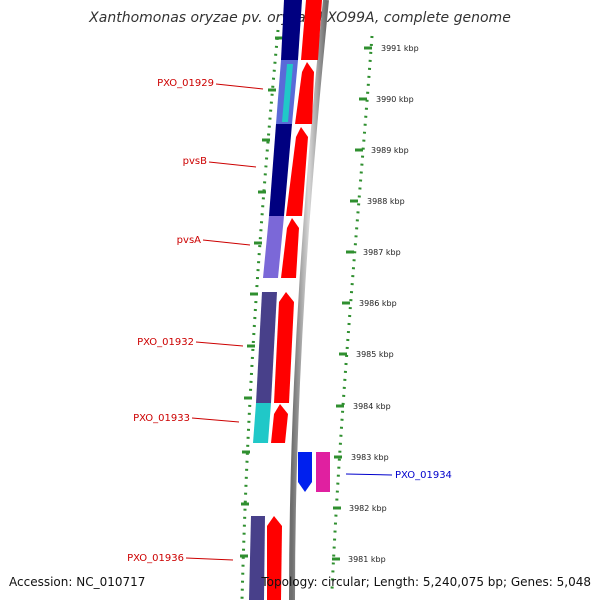 The width and height of the screenshot is (600, 600). What do you see at coordinates (195, 161) in the screenshot?
I see `feature-label-pvsB: pvsB` at bounding box center [195, 161].